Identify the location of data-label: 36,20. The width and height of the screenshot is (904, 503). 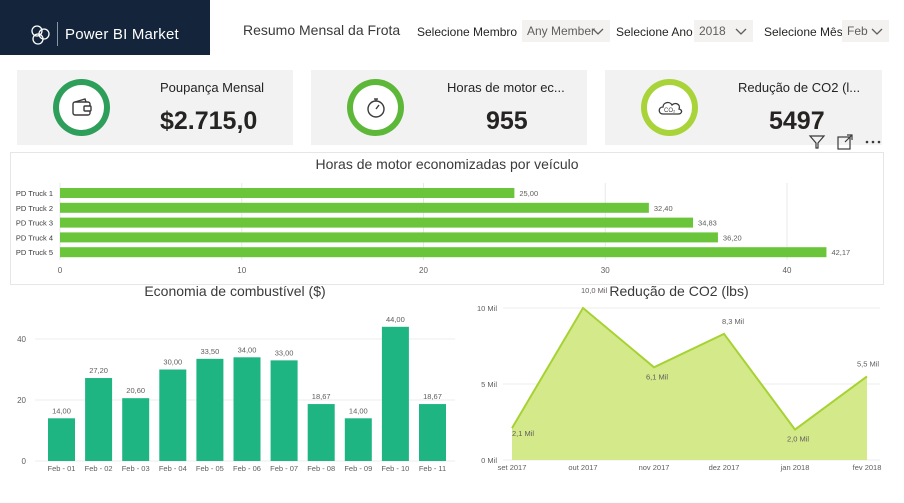
(732, 237).